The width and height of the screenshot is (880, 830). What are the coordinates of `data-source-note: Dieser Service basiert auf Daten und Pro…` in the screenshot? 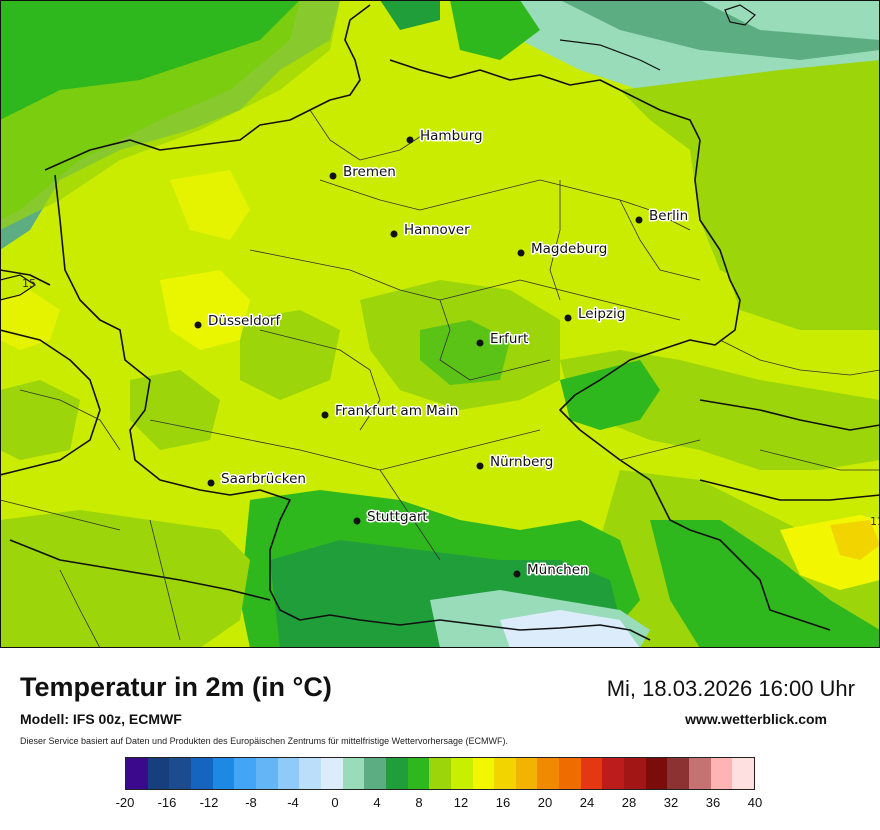 It's located at (264, 741).